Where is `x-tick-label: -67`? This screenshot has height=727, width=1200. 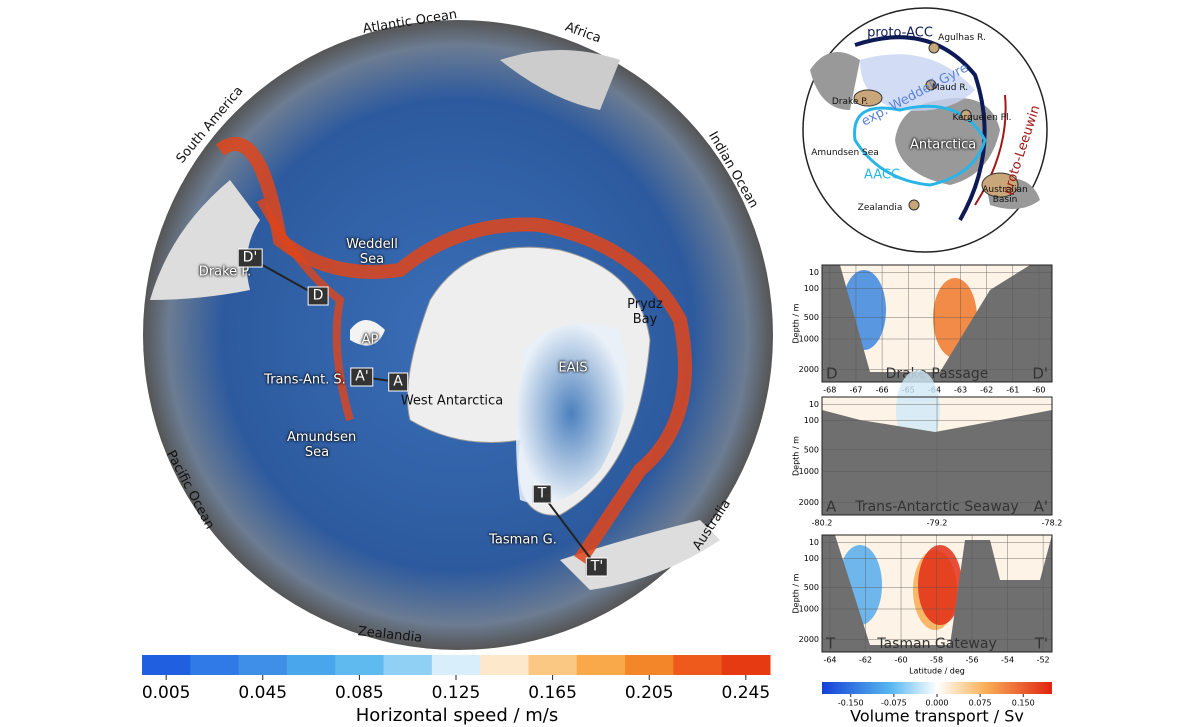
x-tick-label: -67 is located at coordinates (855, 390).